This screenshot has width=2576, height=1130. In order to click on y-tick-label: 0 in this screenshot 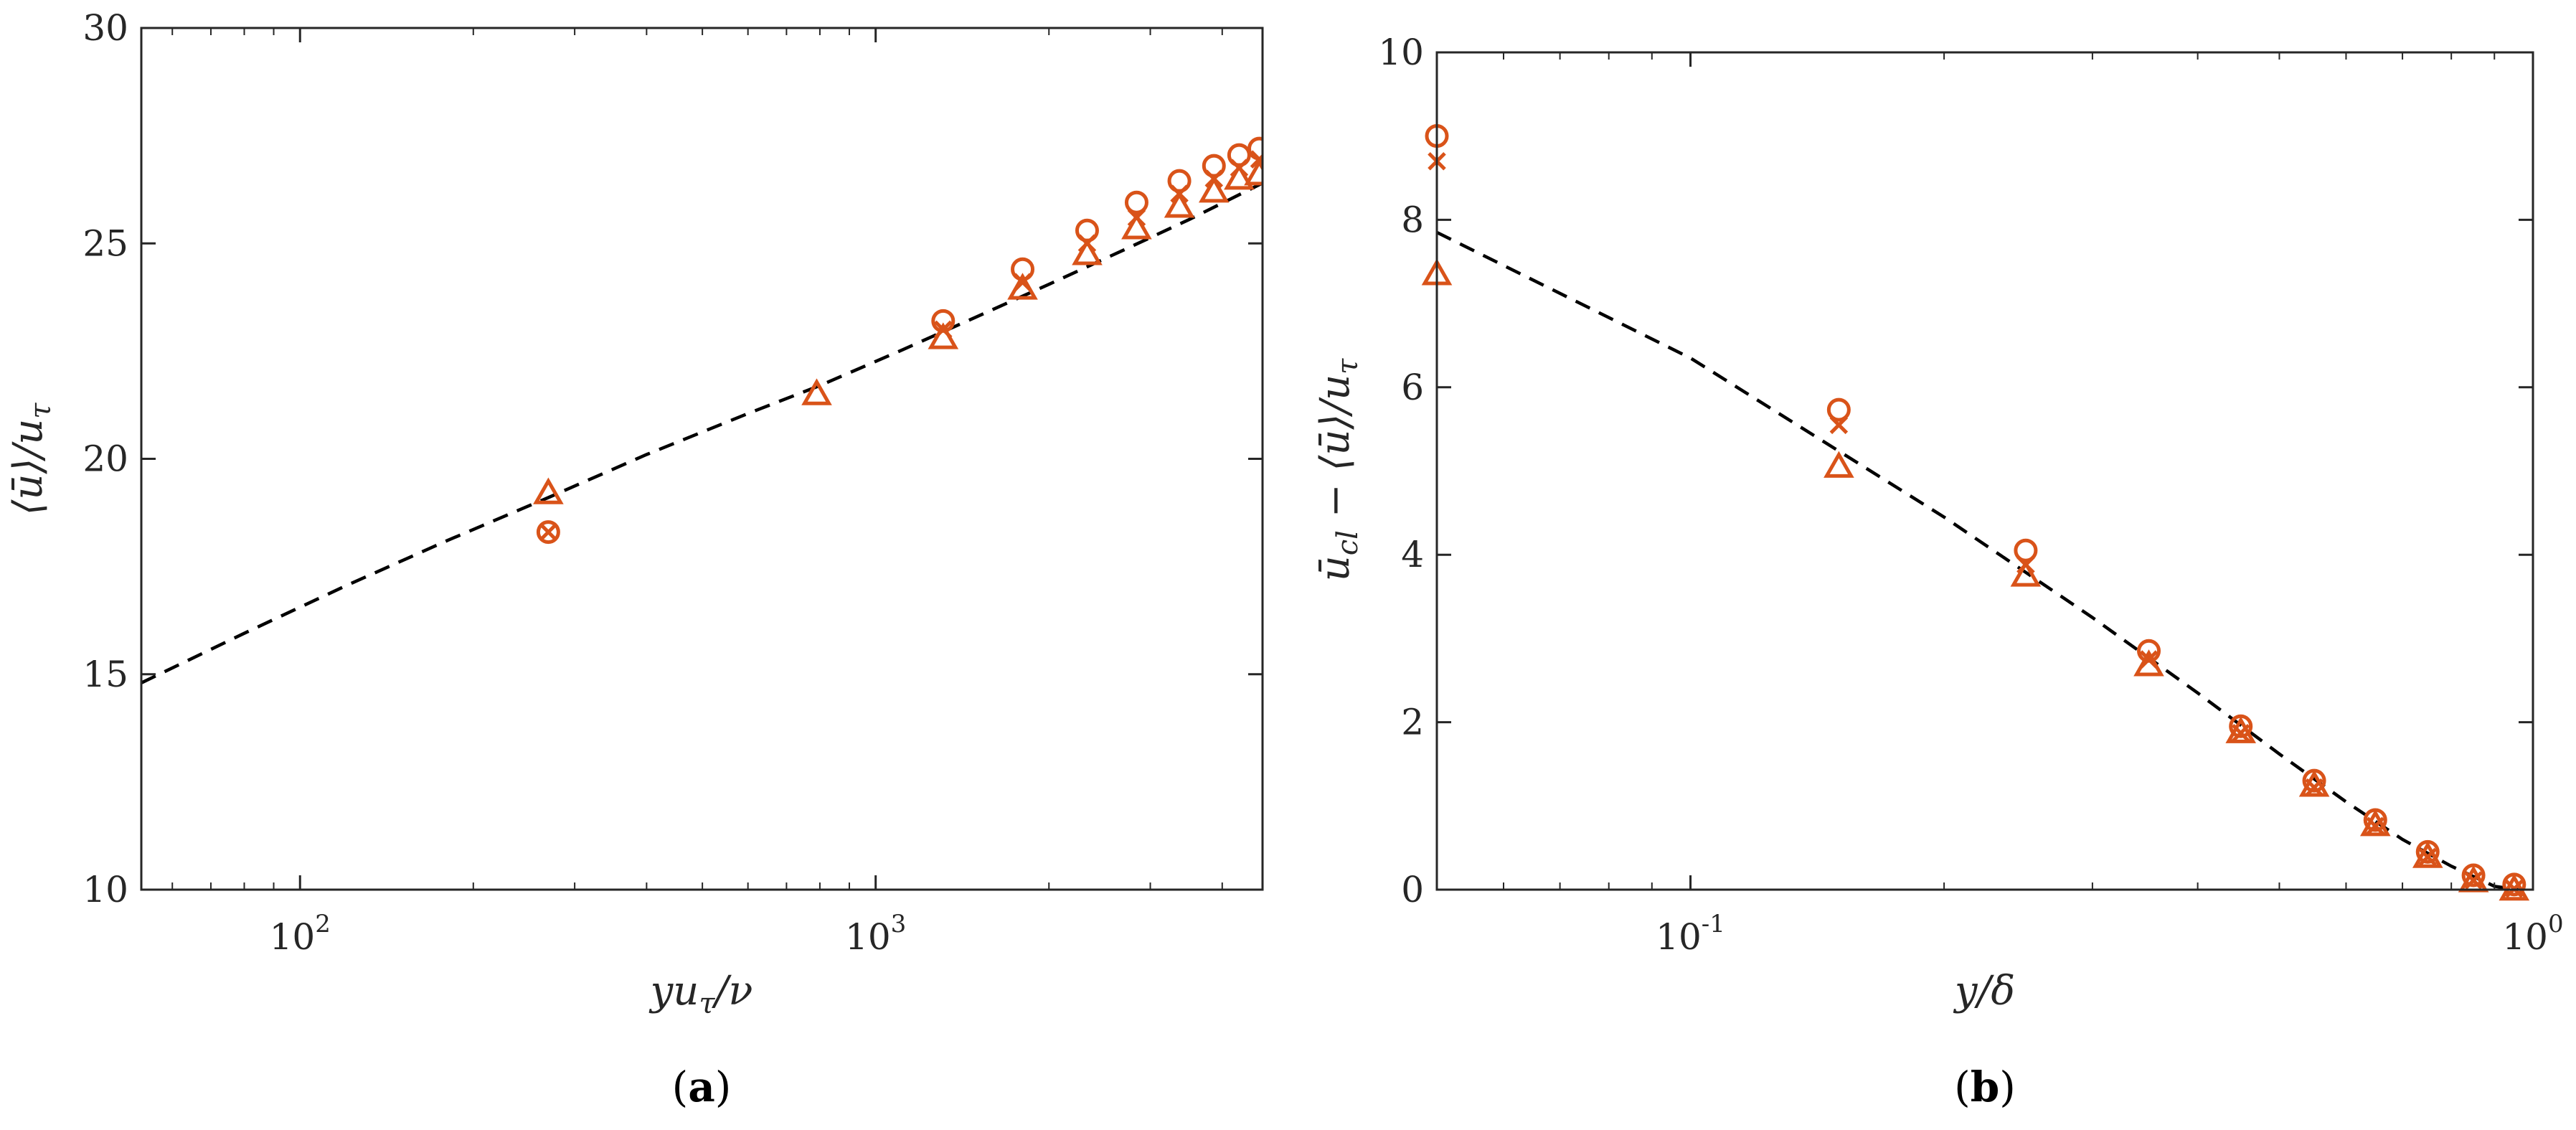, I will do `click(1412, 890)`.